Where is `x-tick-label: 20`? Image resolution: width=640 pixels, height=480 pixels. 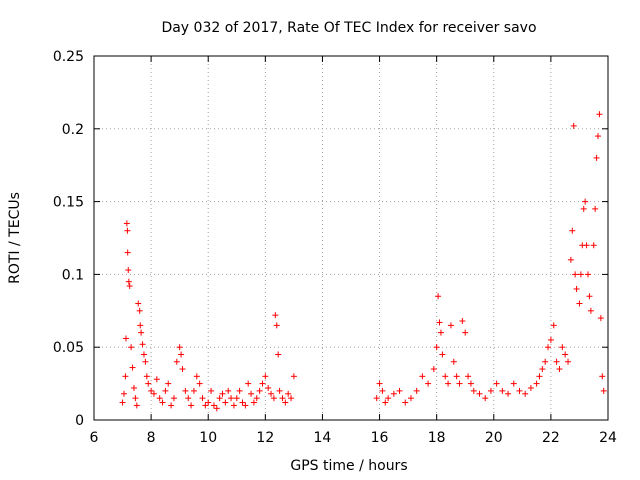 x-tick-label: 20 is located at coordinates (494, 438).